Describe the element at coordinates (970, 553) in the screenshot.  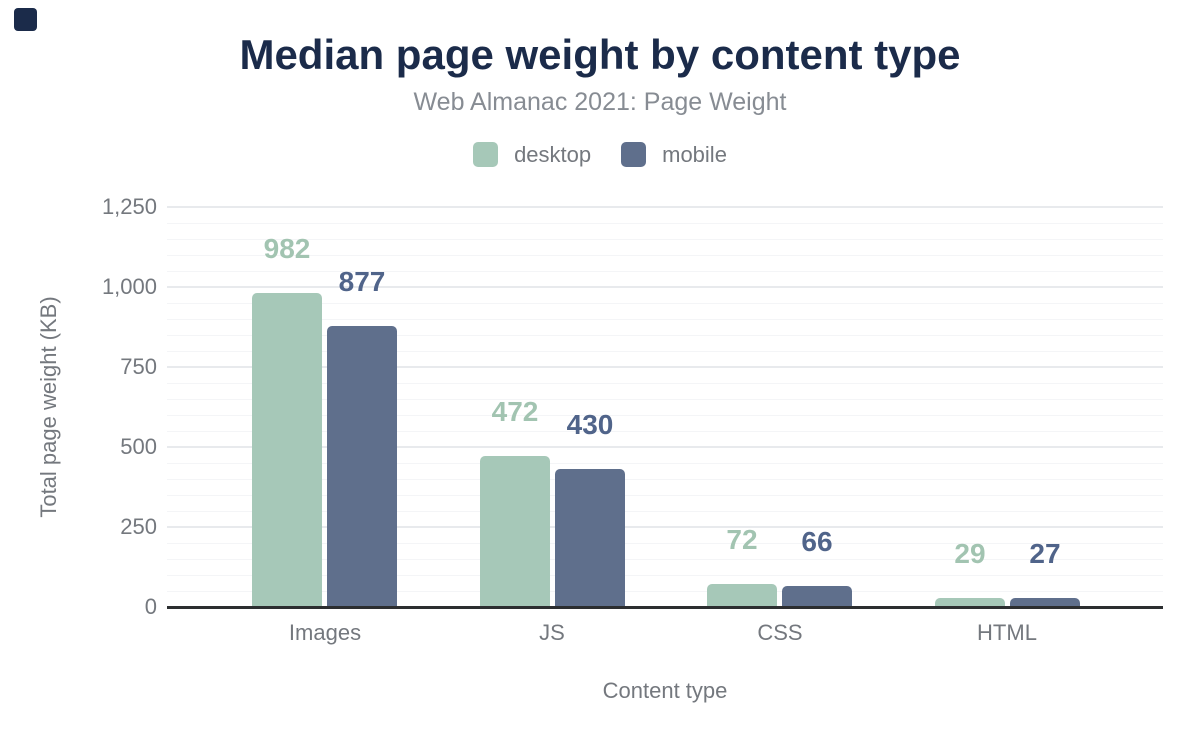
I see `bar-value-label-desktop-html: 29` at that location.